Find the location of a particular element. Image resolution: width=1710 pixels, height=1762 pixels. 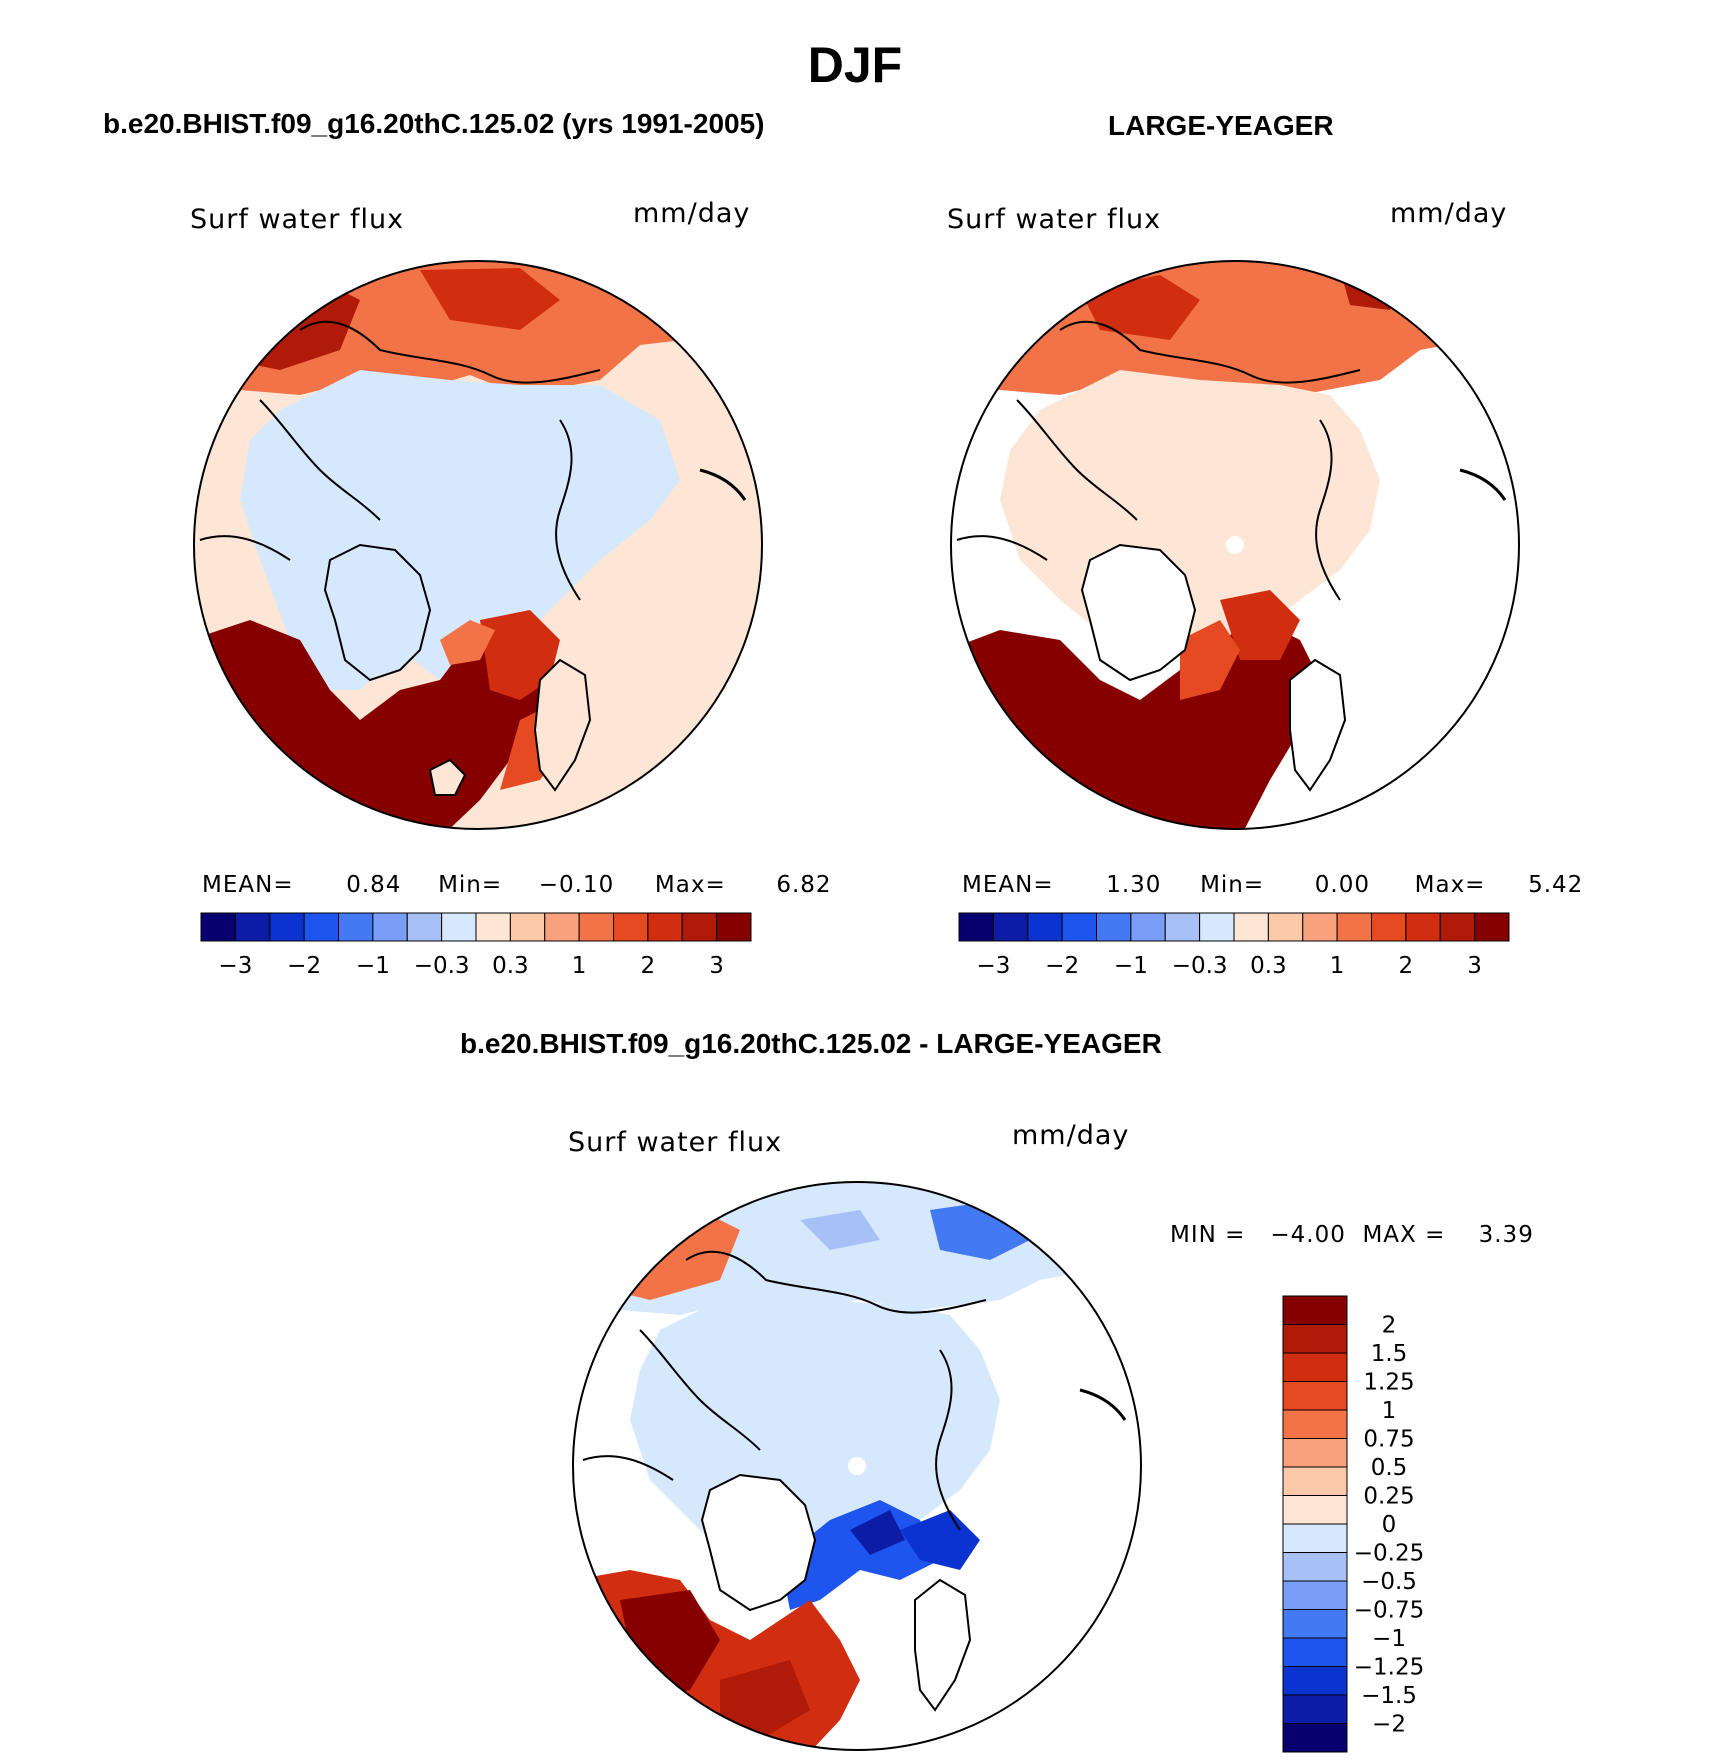

panel-diff-units: mm/day is located at coordinates (1071, 1135).